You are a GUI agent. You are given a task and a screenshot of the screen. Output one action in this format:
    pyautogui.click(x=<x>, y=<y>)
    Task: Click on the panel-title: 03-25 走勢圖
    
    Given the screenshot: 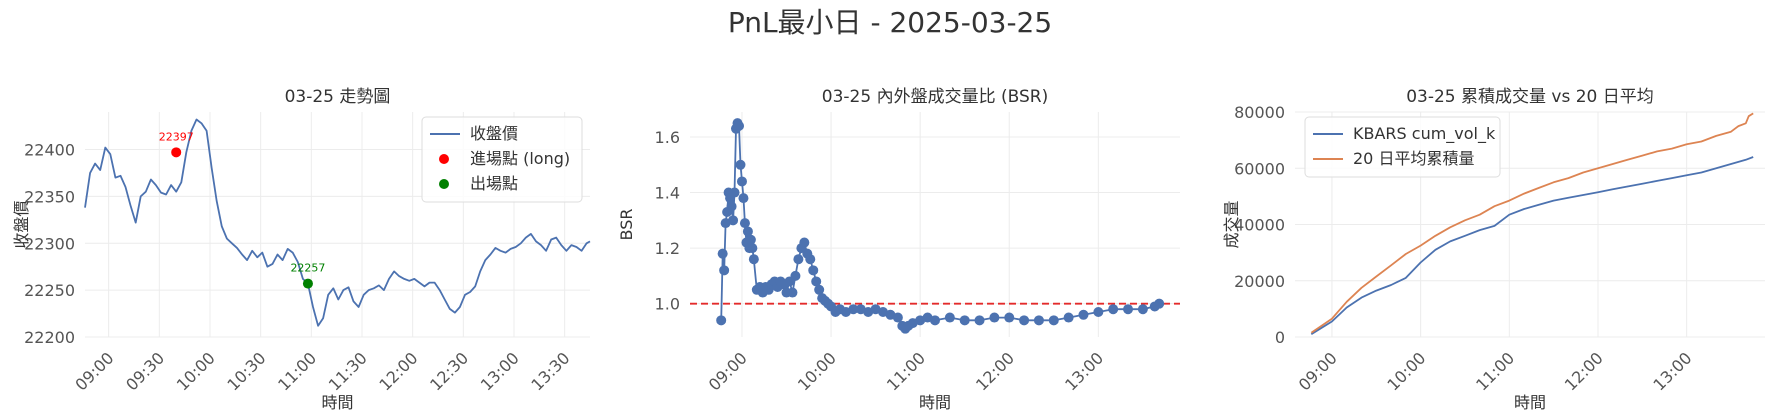 What is the action you would take?
    pyautogui.click(x=338, y=97)
    